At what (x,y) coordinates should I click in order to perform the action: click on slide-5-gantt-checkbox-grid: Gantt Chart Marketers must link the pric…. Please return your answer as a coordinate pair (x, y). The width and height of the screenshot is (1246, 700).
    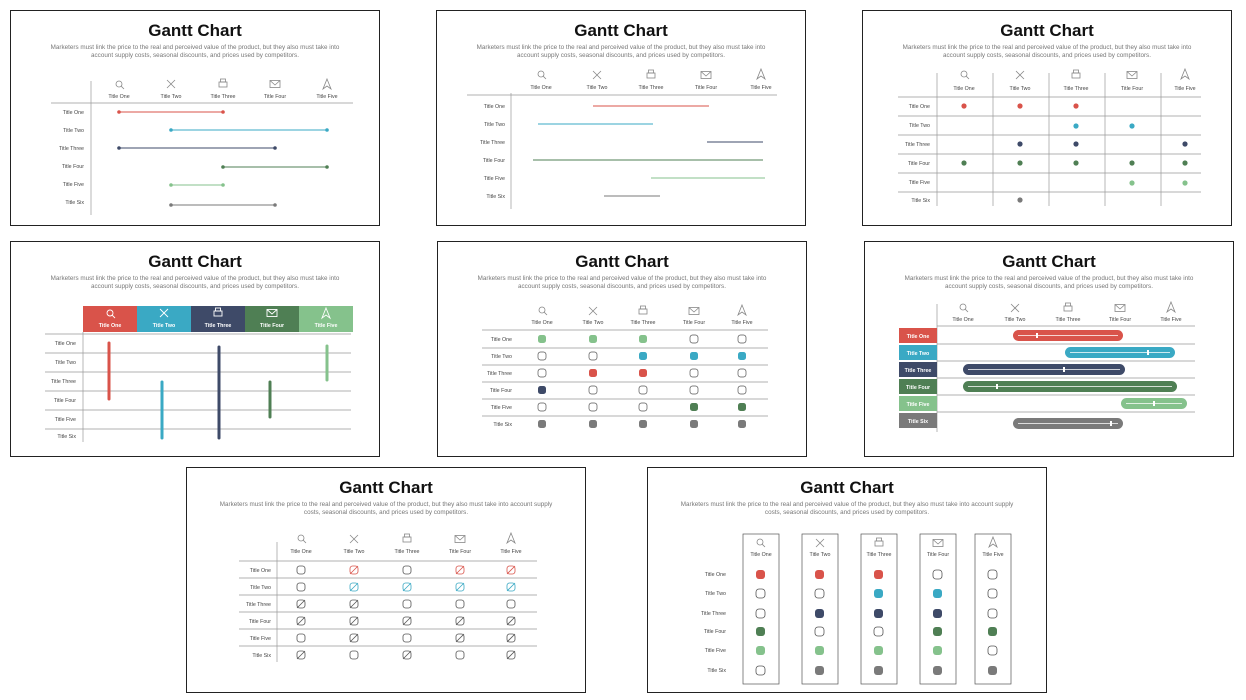
    Looking at the image, I should click on (622, 349).